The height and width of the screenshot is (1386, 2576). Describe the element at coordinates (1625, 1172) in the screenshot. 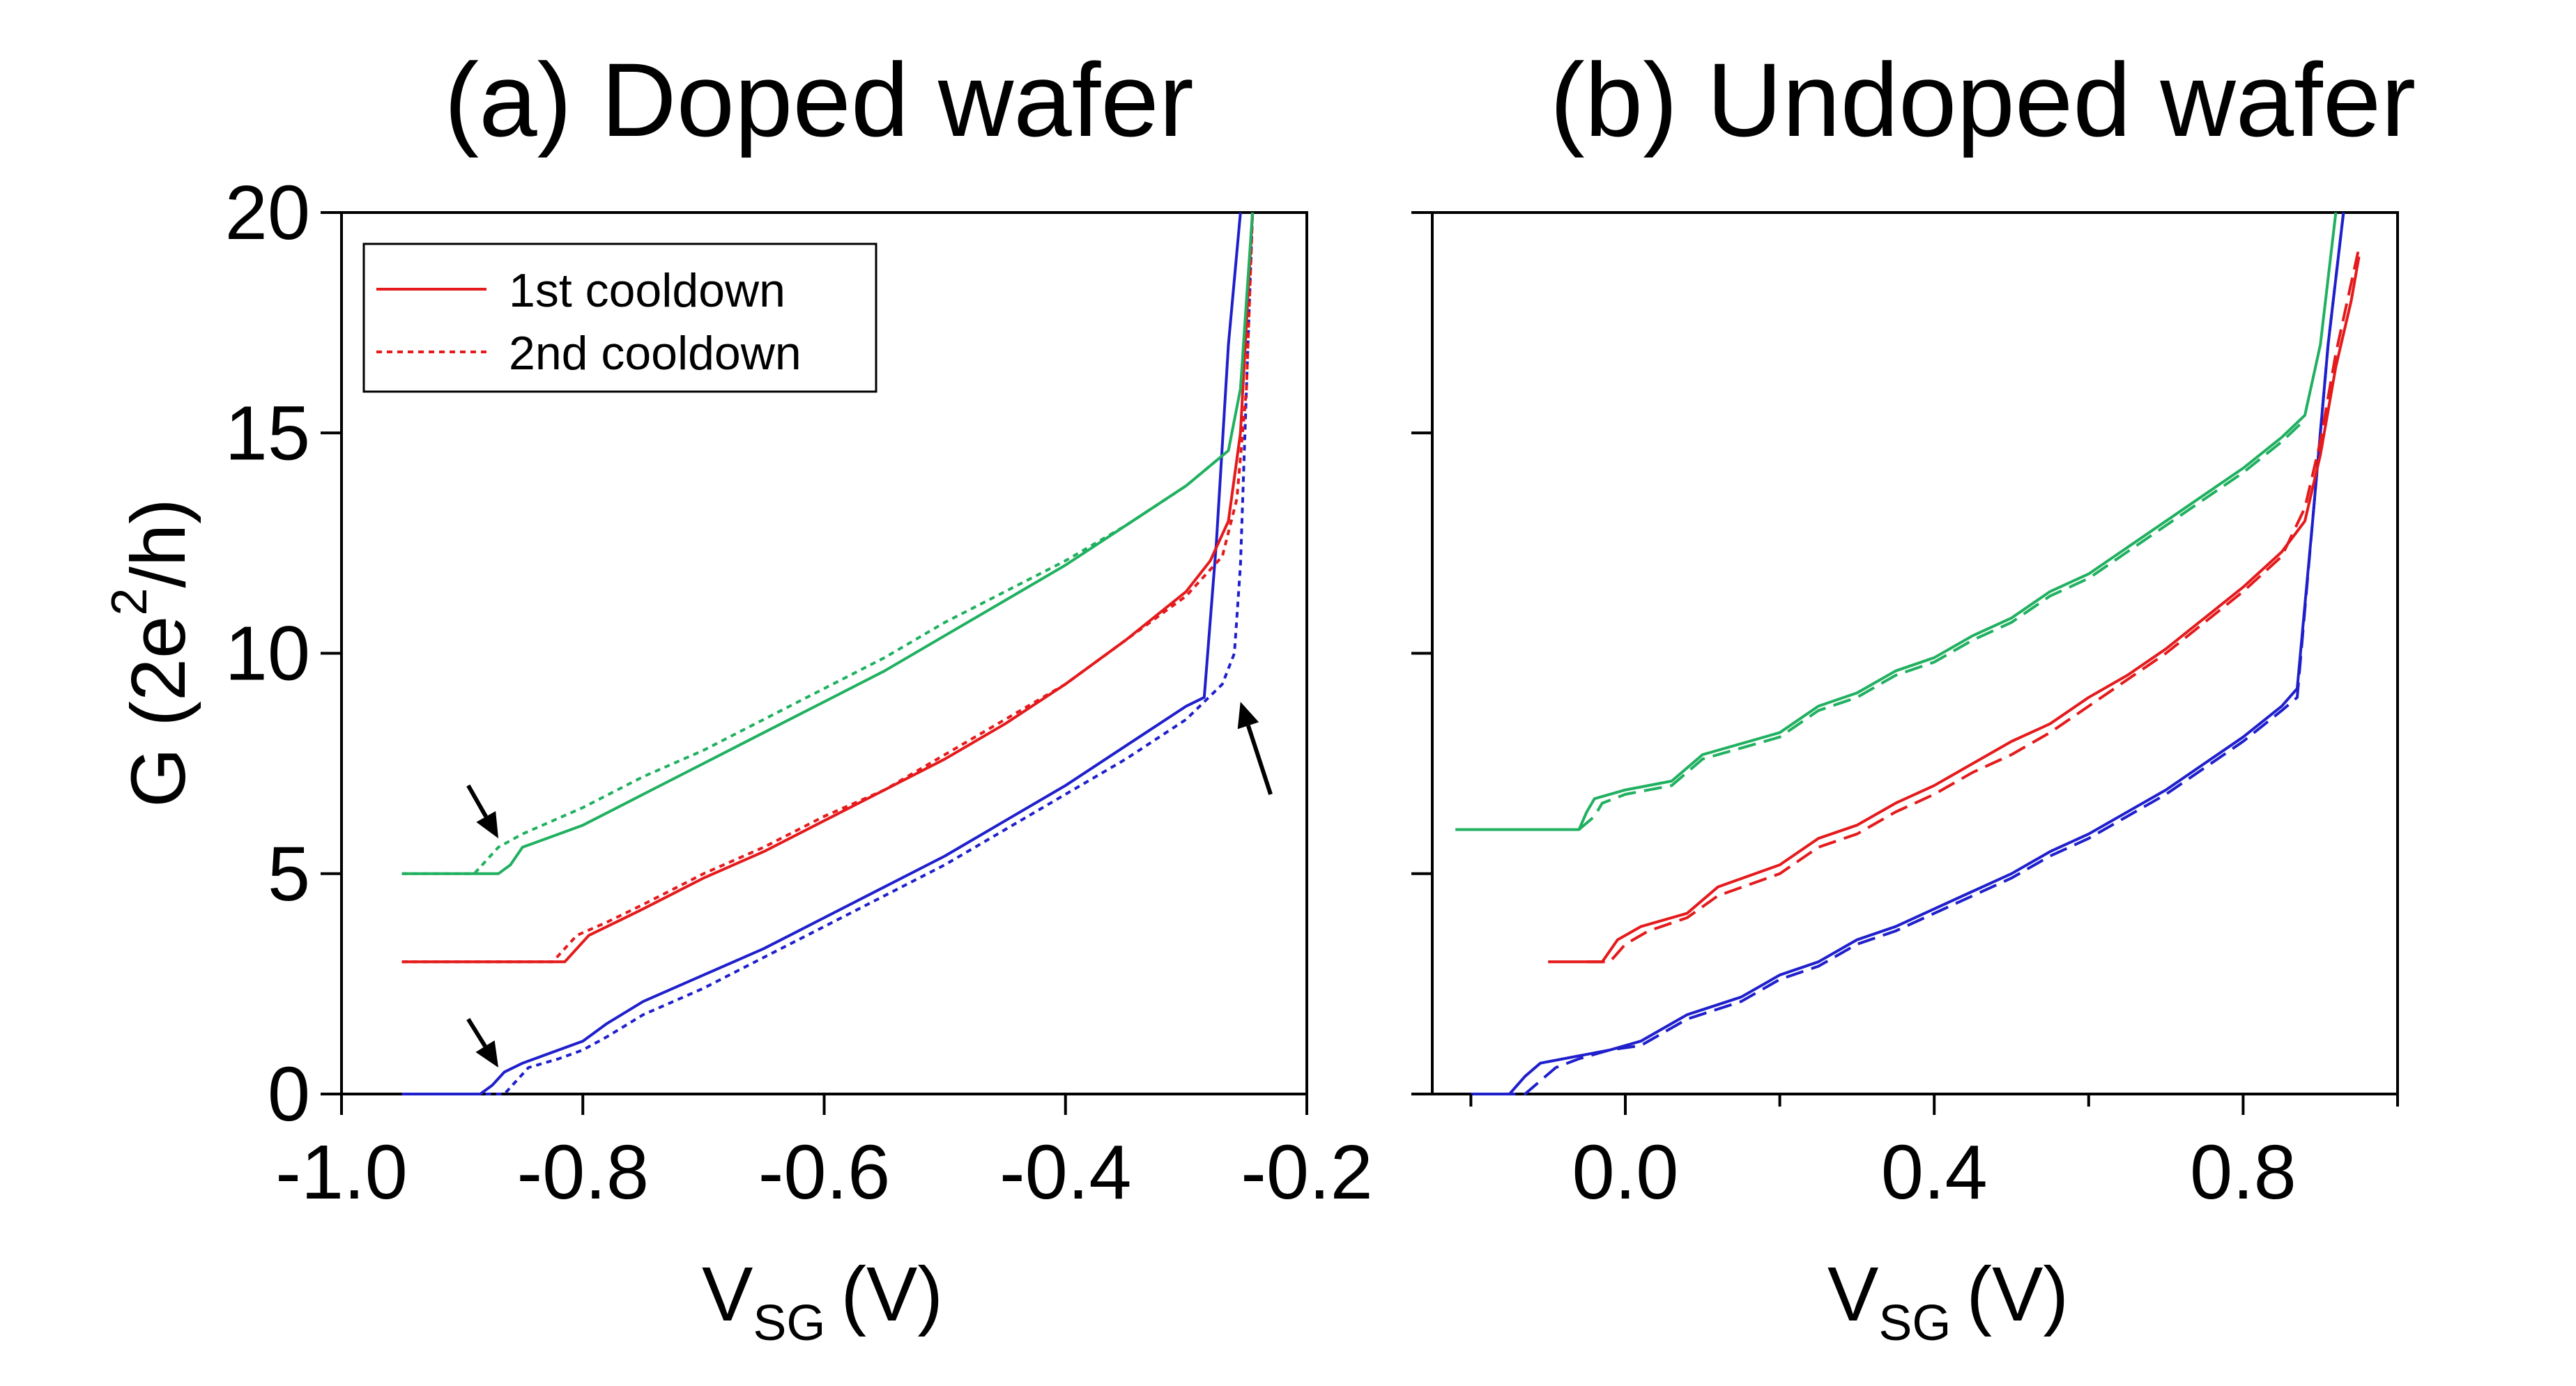

I see `x-tick-label: 0.0` at that location.